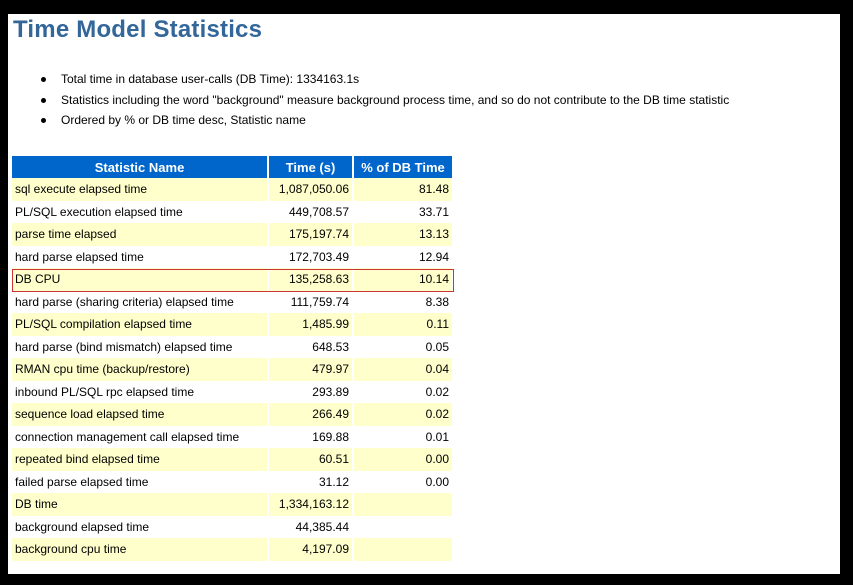 The image size is (853, 585). What do you see at coordinates (403, 256) in the screenshot?
I see `pct-cell: 12.94` at bounding box center [403, 256].